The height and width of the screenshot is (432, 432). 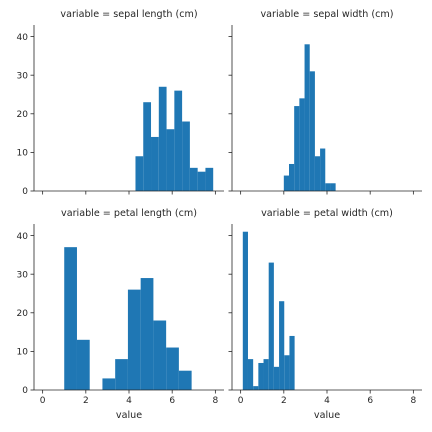 I want to click on panel-title: variable = petal length (cm), so click(x=129, y=213).